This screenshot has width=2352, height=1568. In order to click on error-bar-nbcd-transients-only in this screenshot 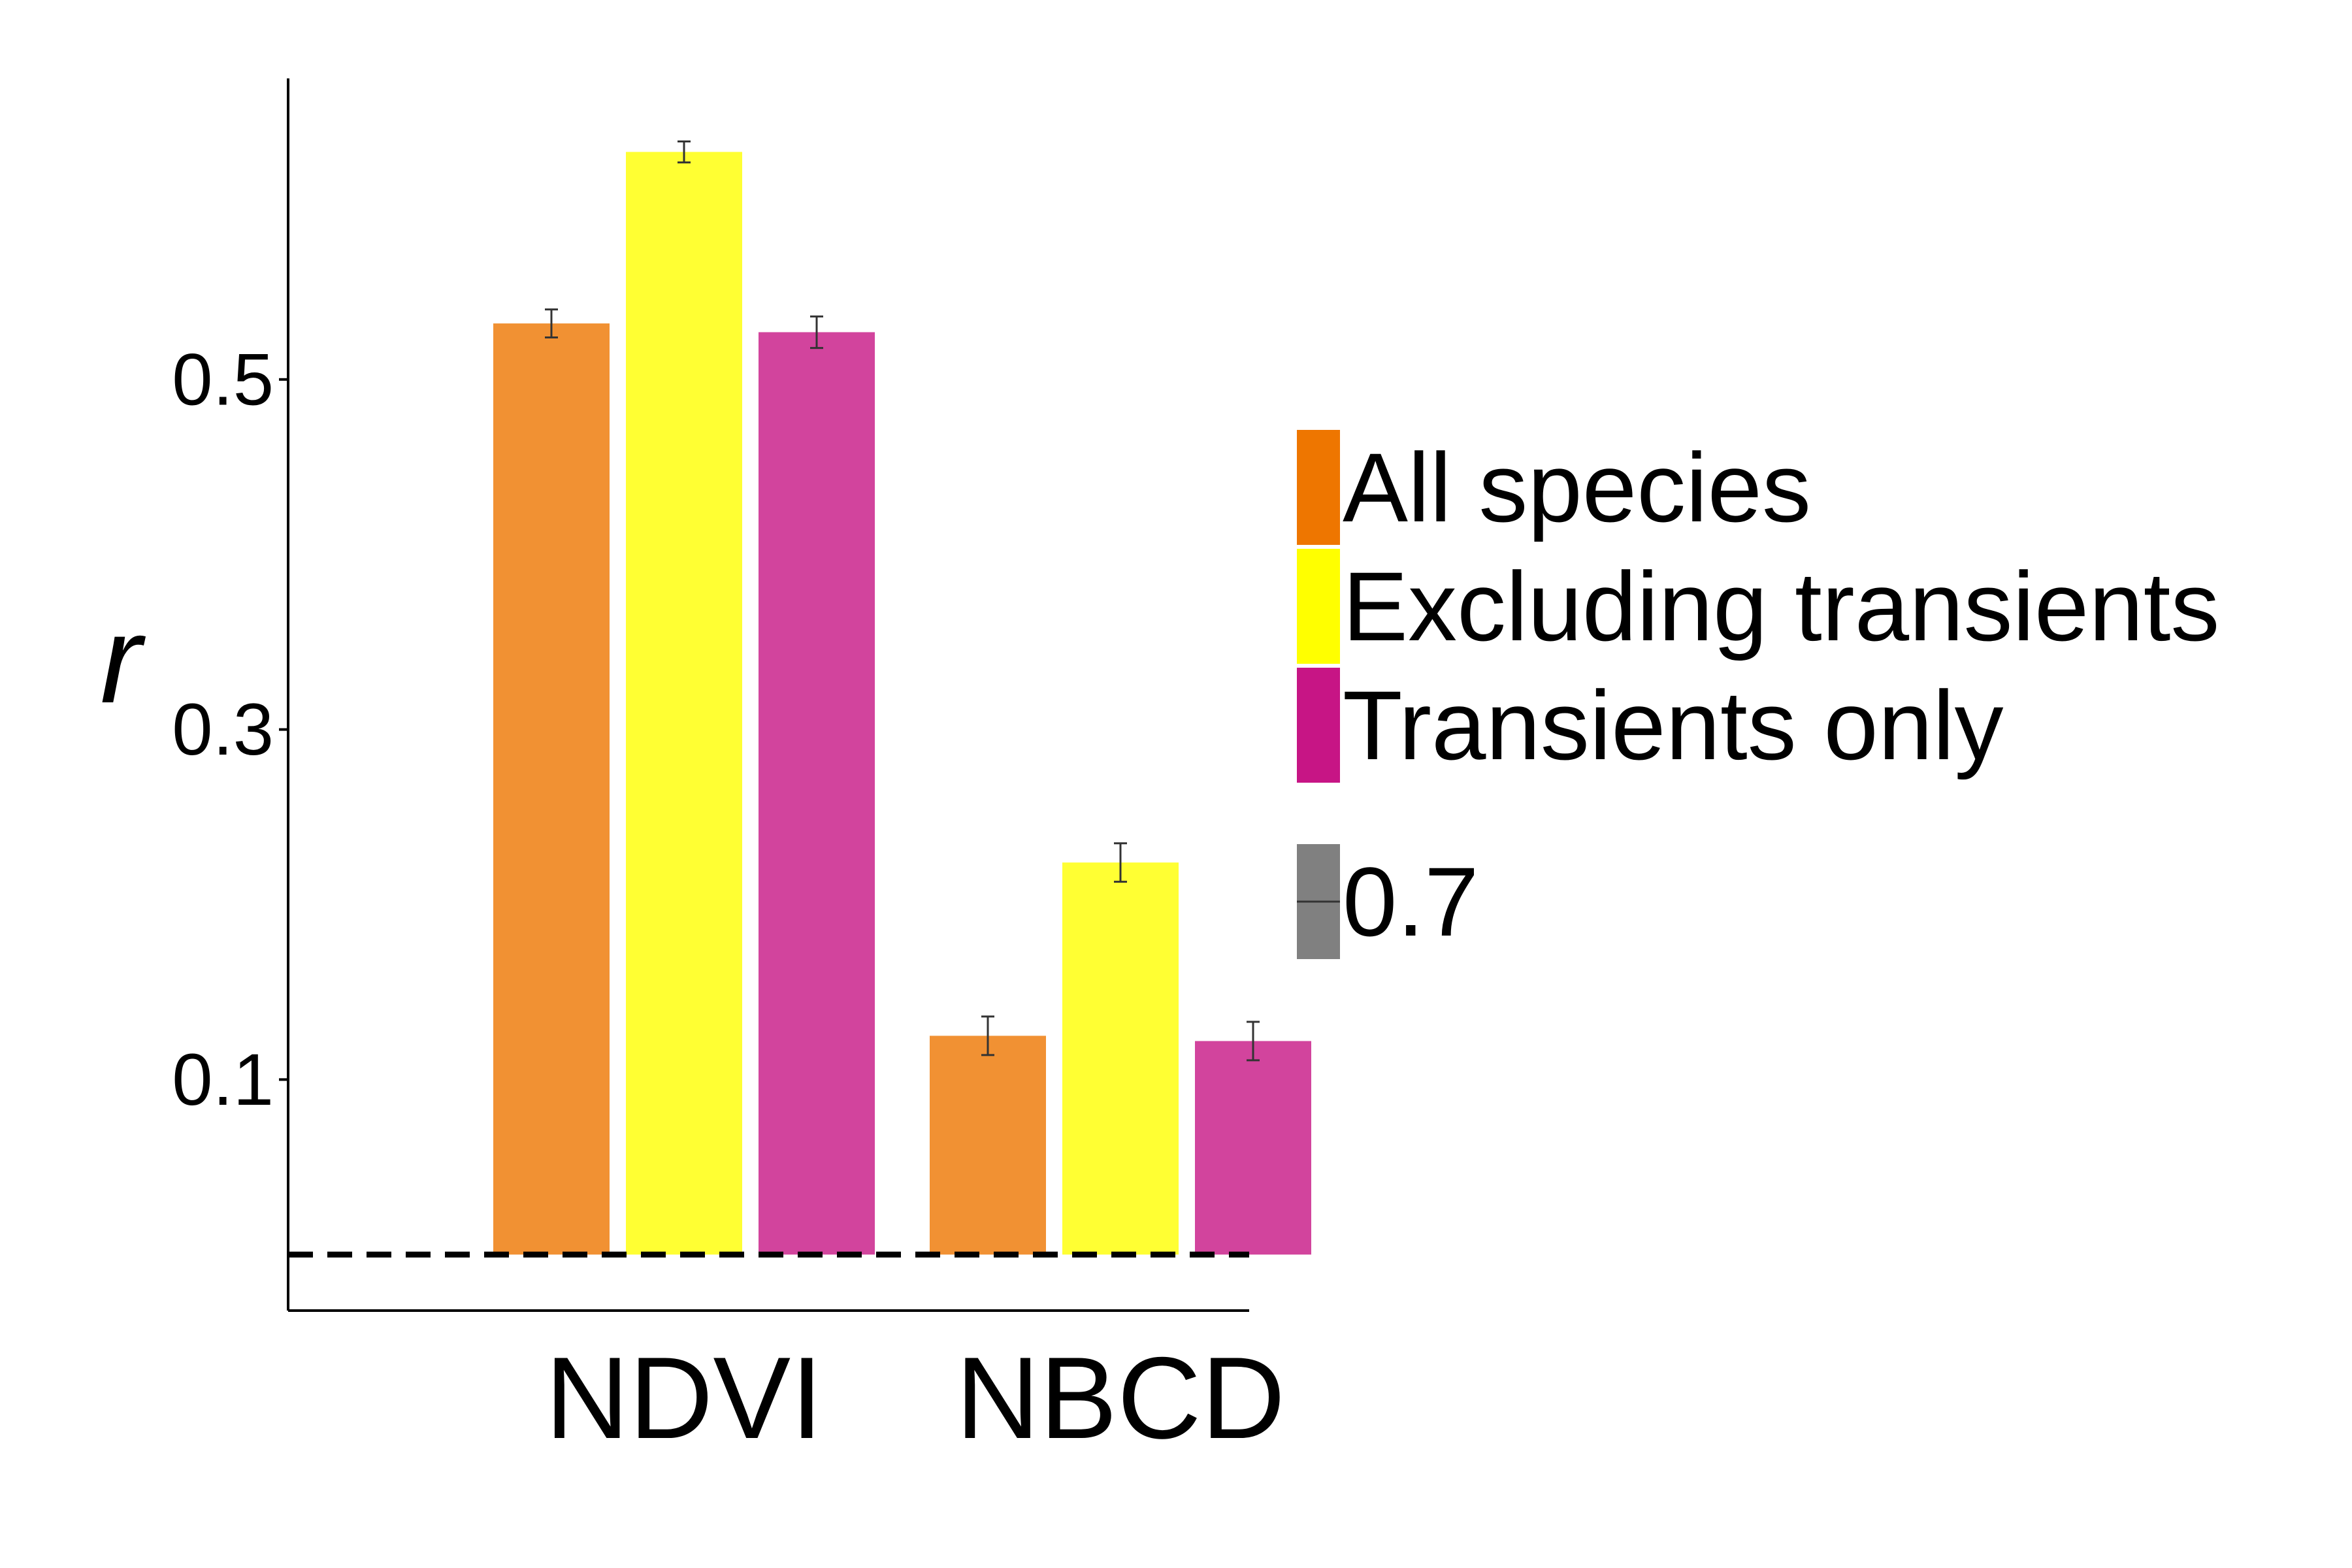, I will do `click(1253, 1041)`.